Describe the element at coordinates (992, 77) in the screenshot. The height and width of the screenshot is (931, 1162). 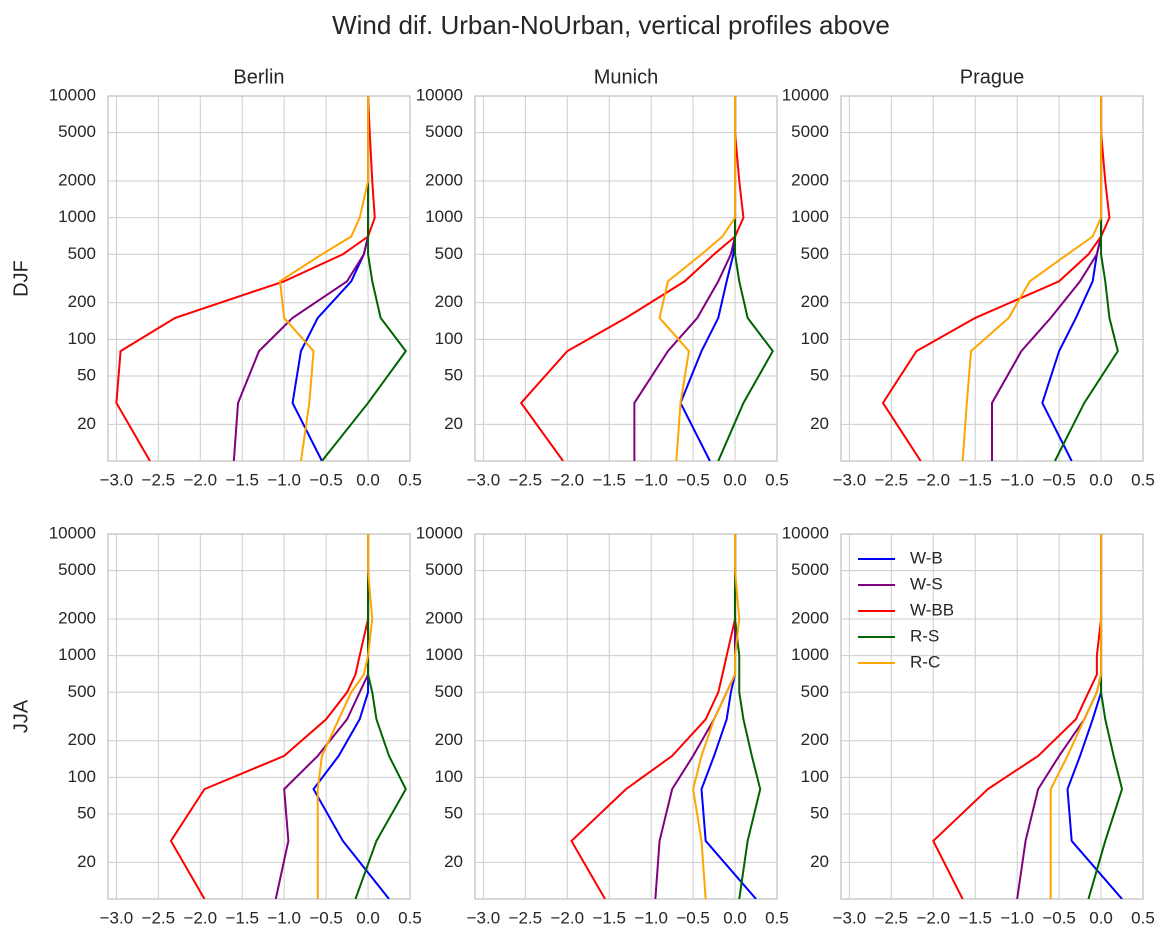
I see `subplot-title: Prague` at that location.